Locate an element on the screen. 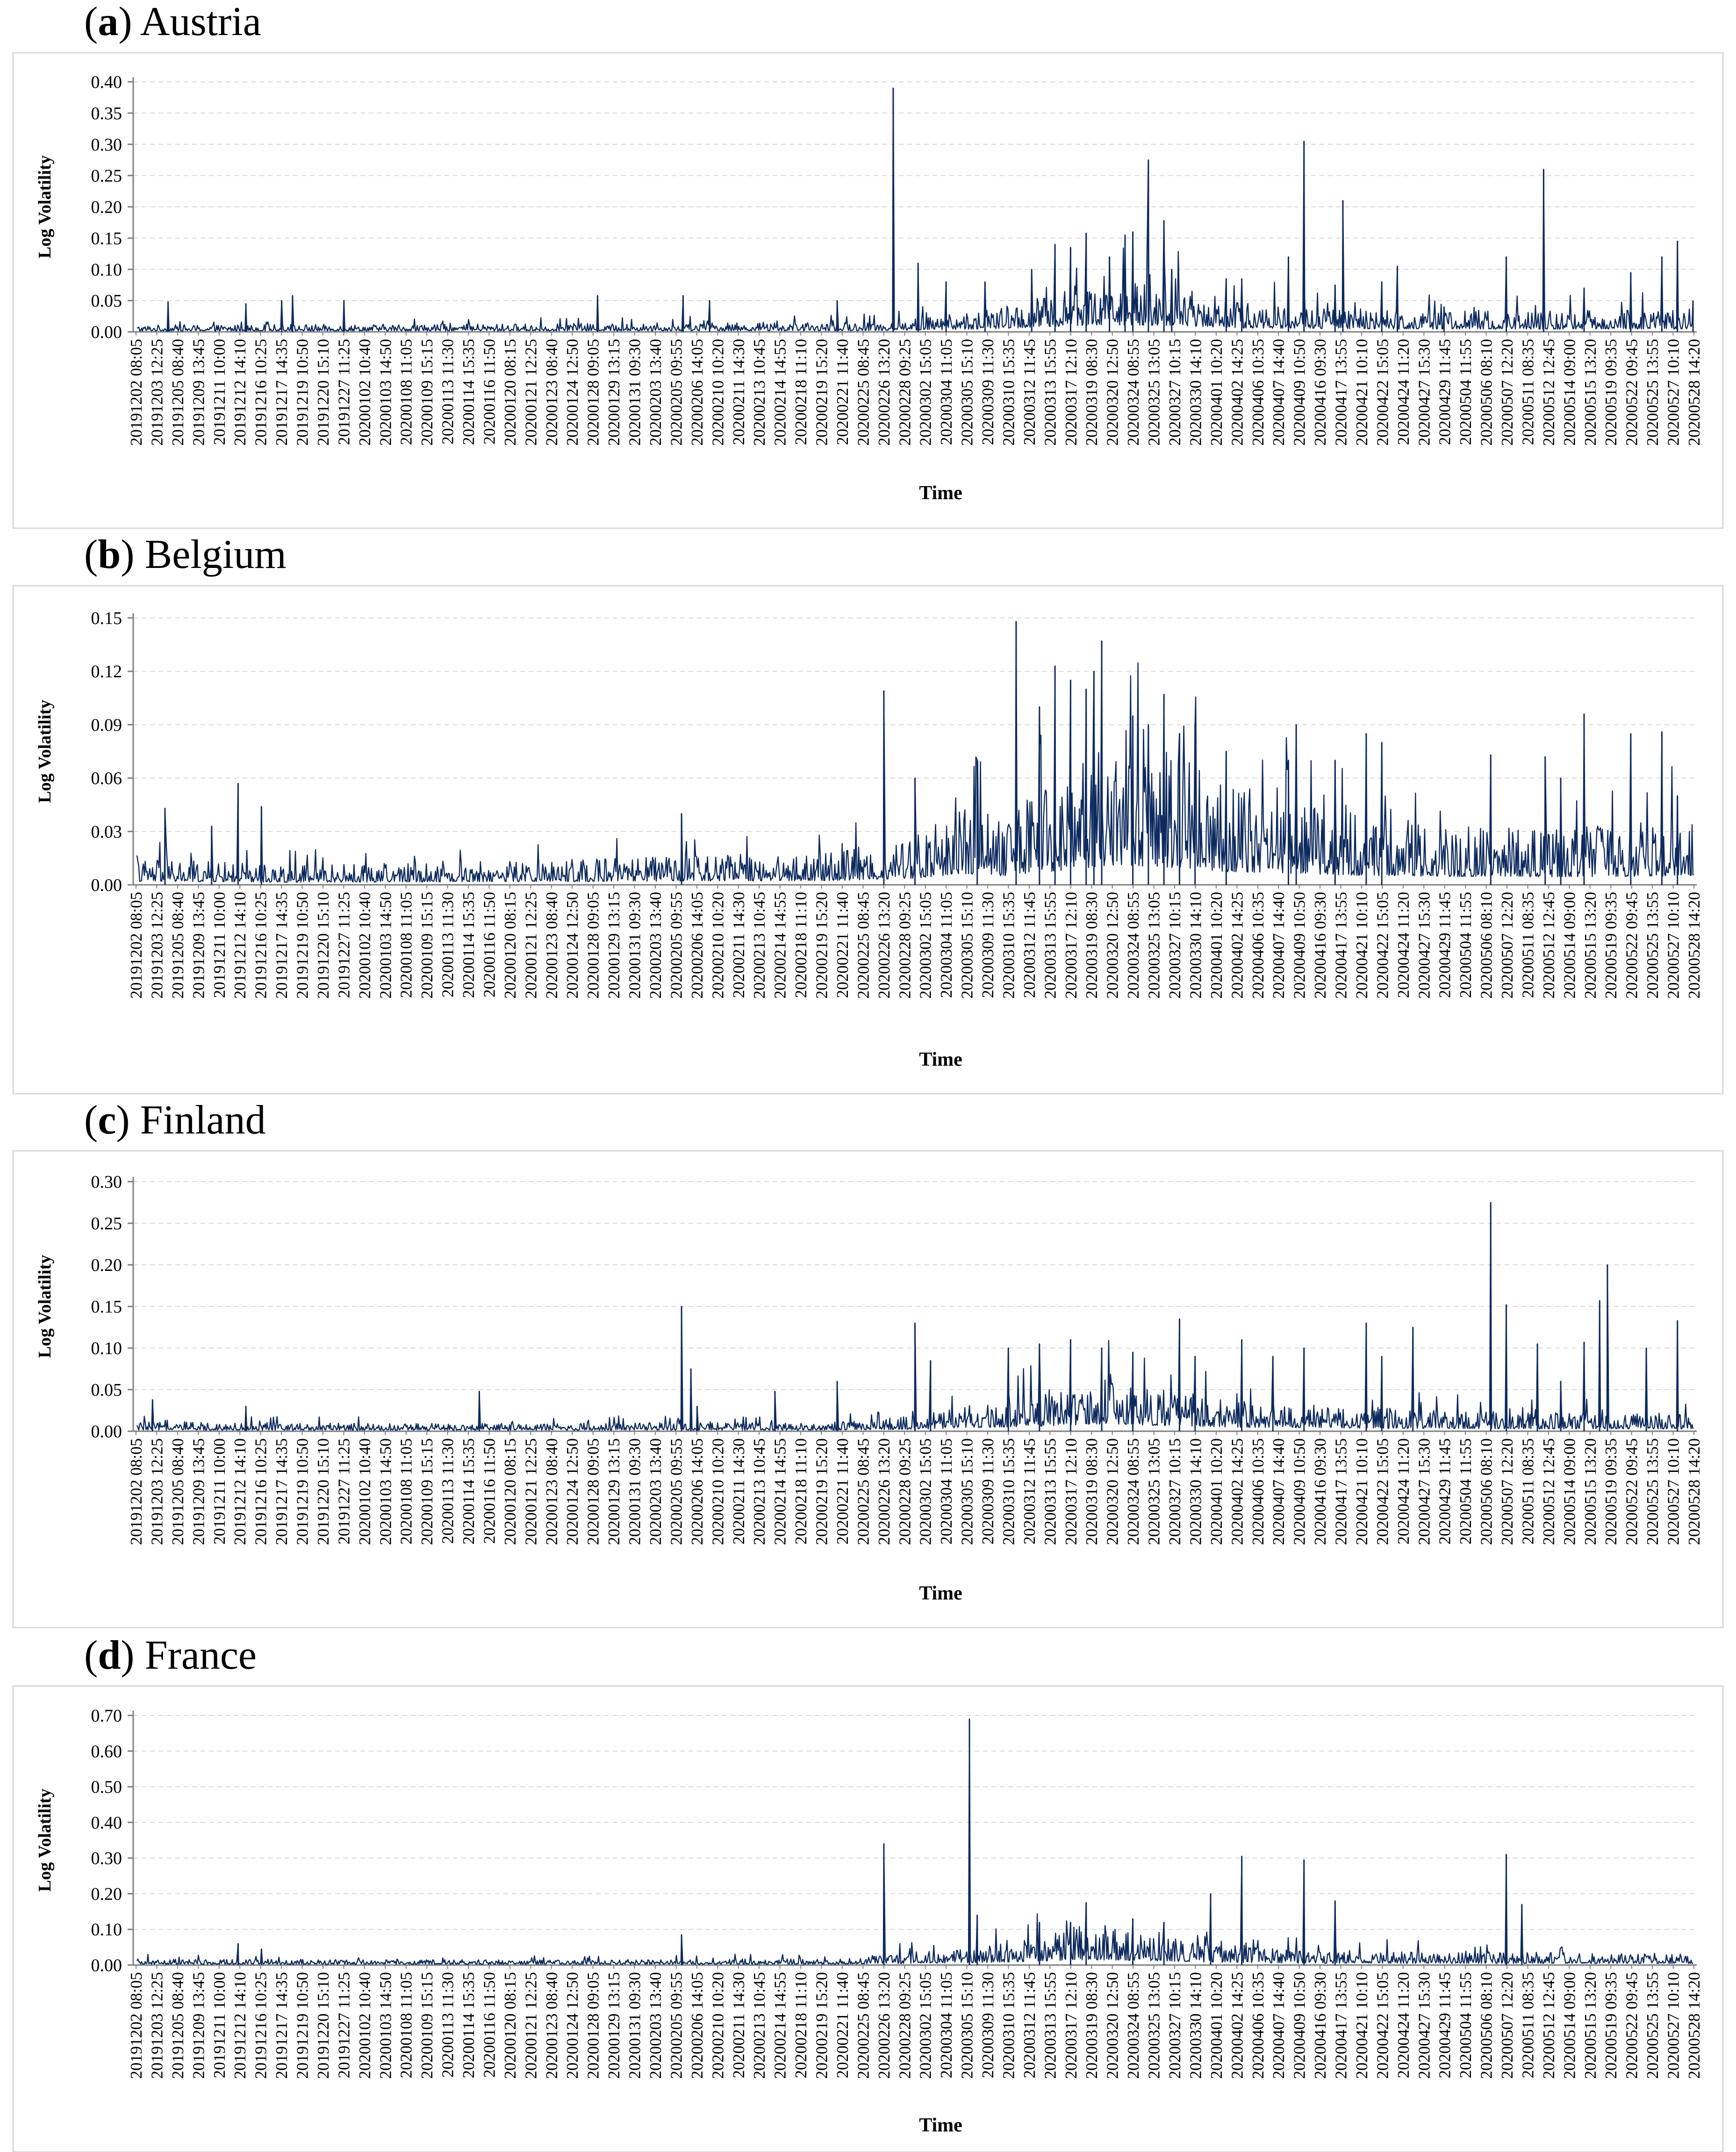  x-tick-label: 20200121 12:25 is located at coordinates (531, 392).